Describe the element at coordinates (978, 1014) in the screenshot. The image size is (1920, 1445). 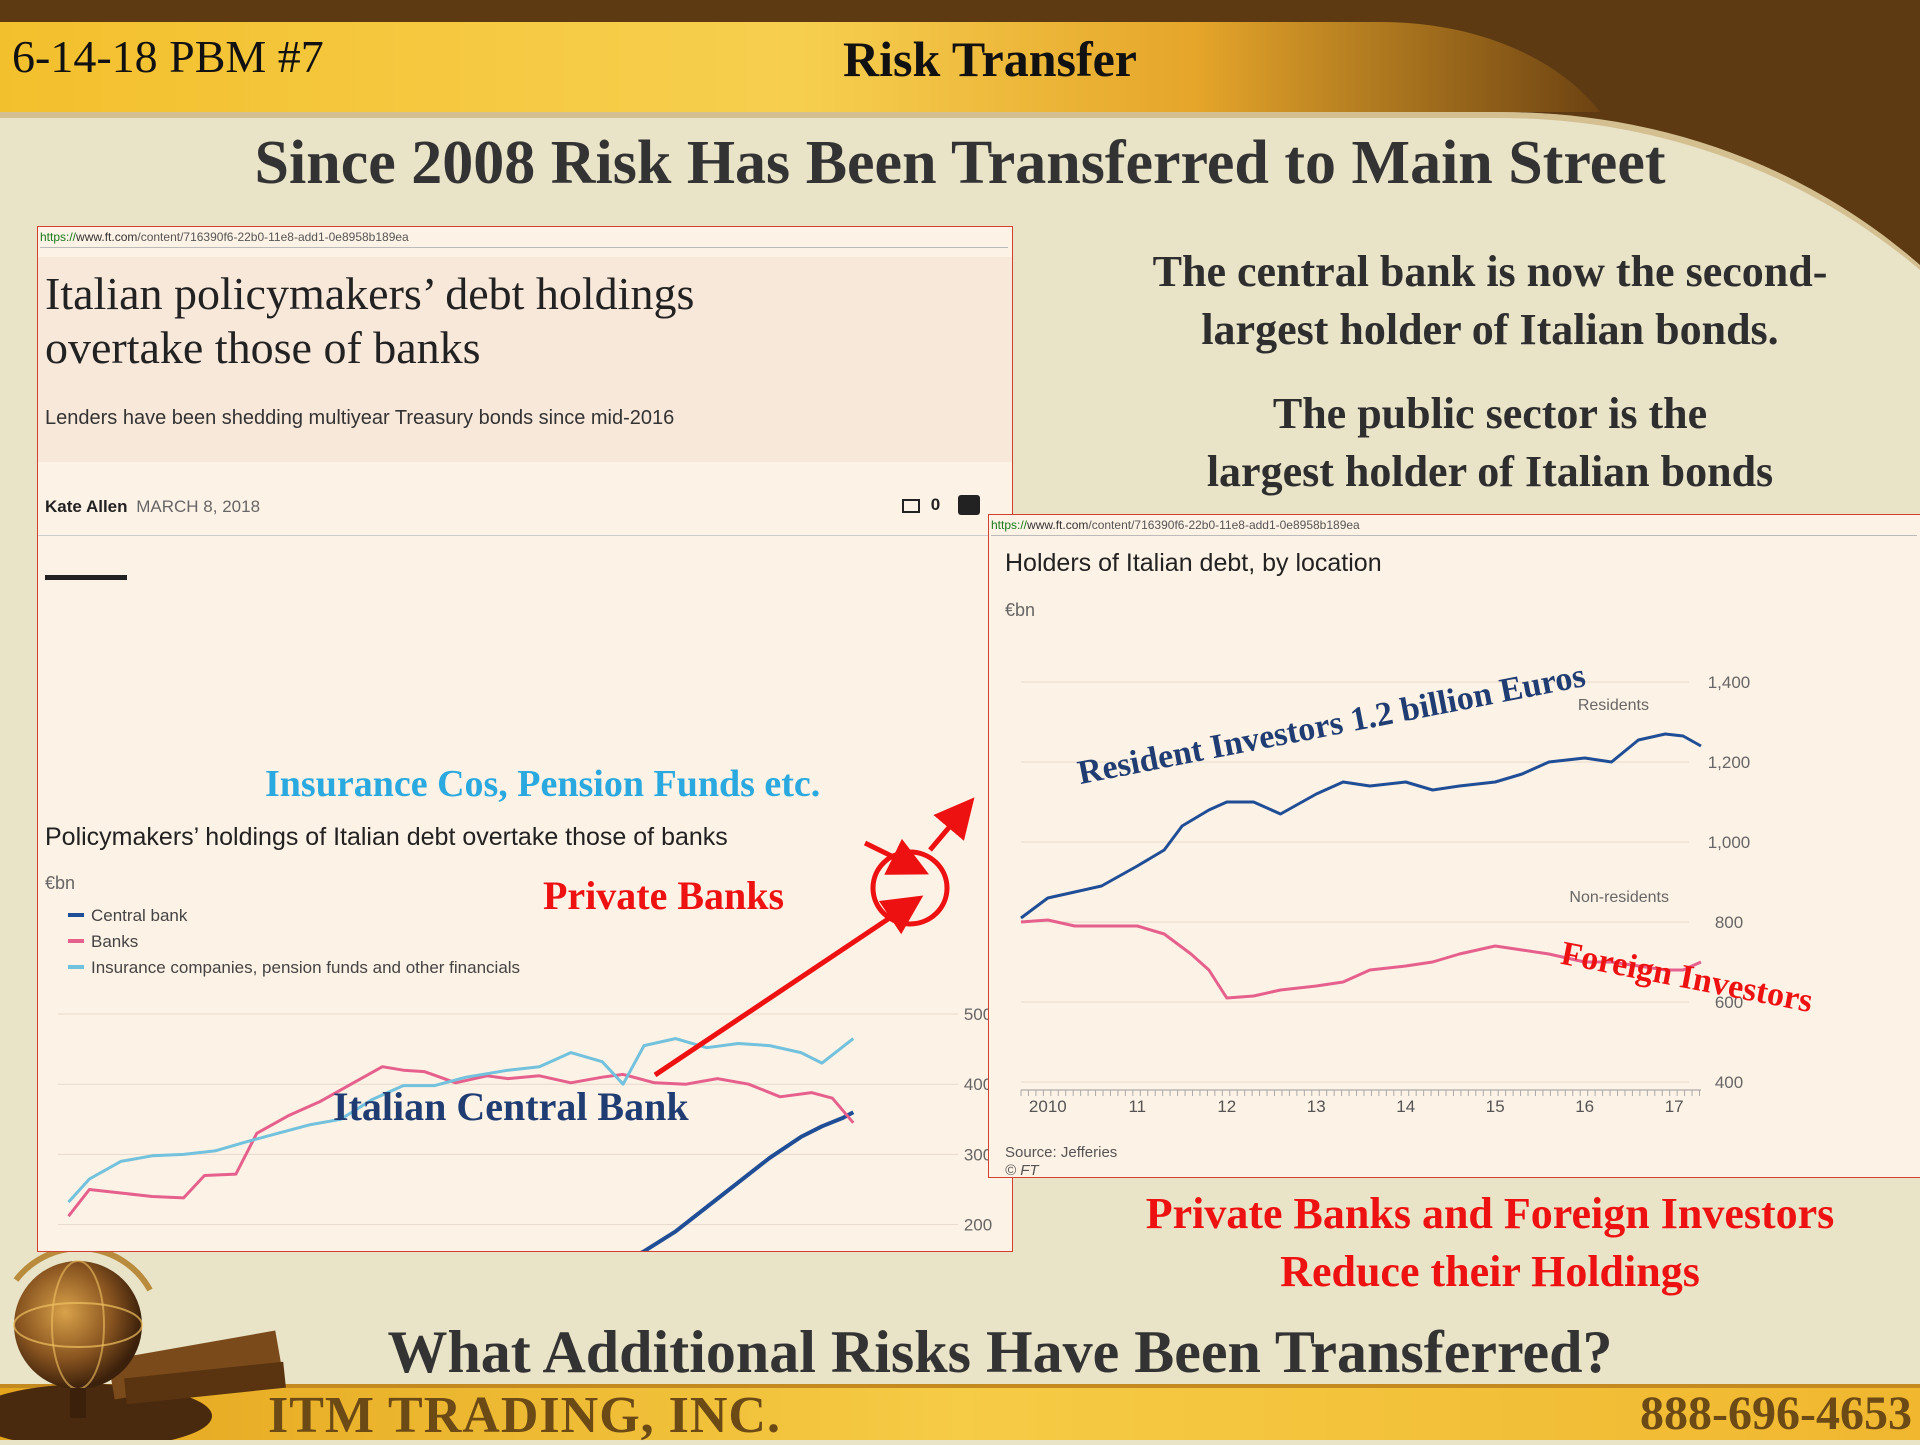
I see `y-tick-label: 500` at that location.